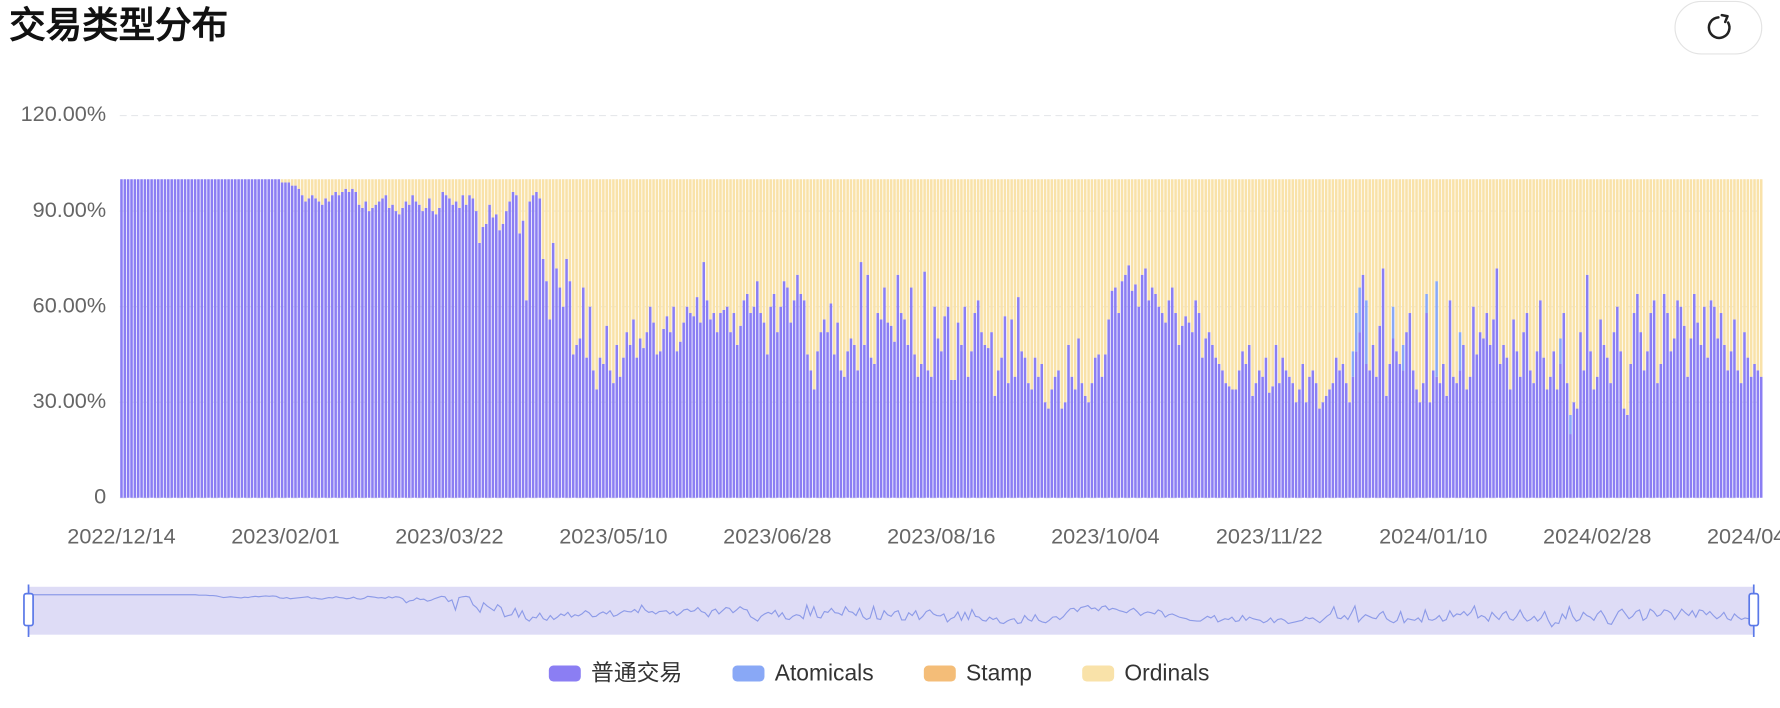 The width and height of the screenshot is (1780, 708). I want to click on x-tick-label: 2023/03/22, so click(449, 535).